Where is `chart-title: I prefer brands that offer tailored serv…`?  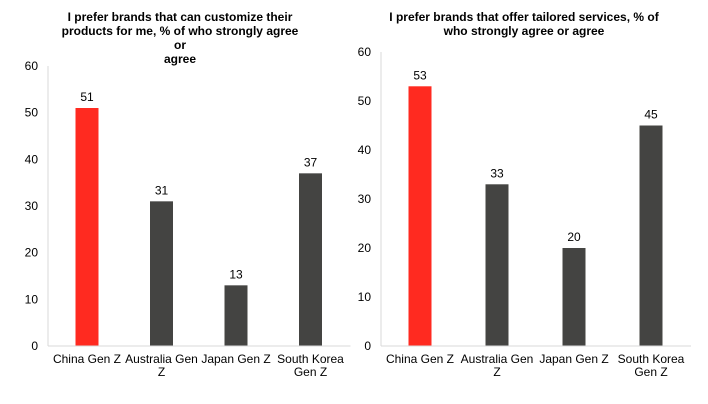
chart-title: I prefer brands that offer tailored serv… is located at coordinates (524, 24).